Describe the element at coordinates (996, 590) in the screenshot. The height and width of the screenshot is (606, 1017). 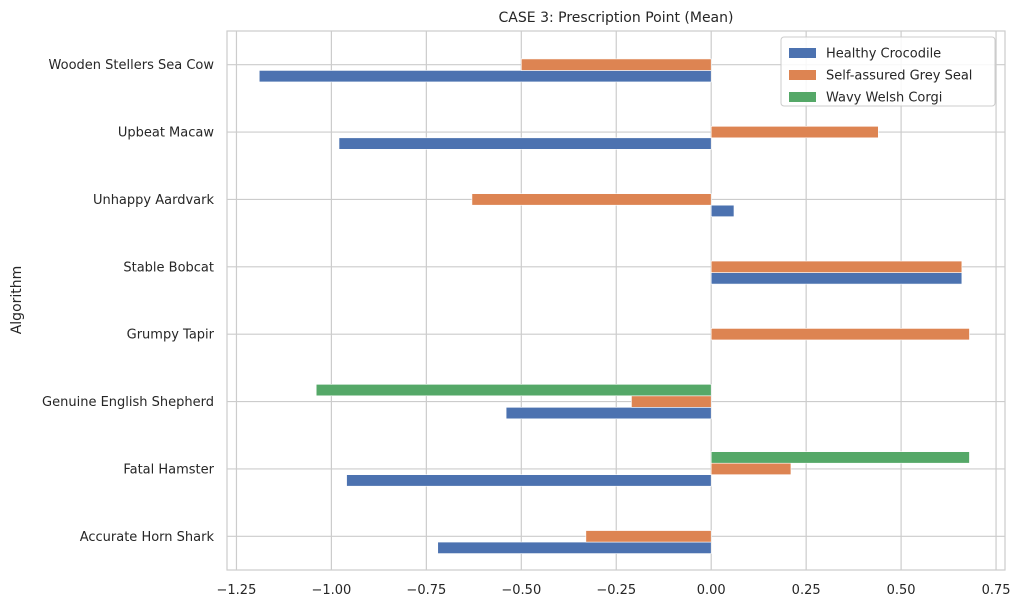
I see `x-tick-label: 0.75` at that location.